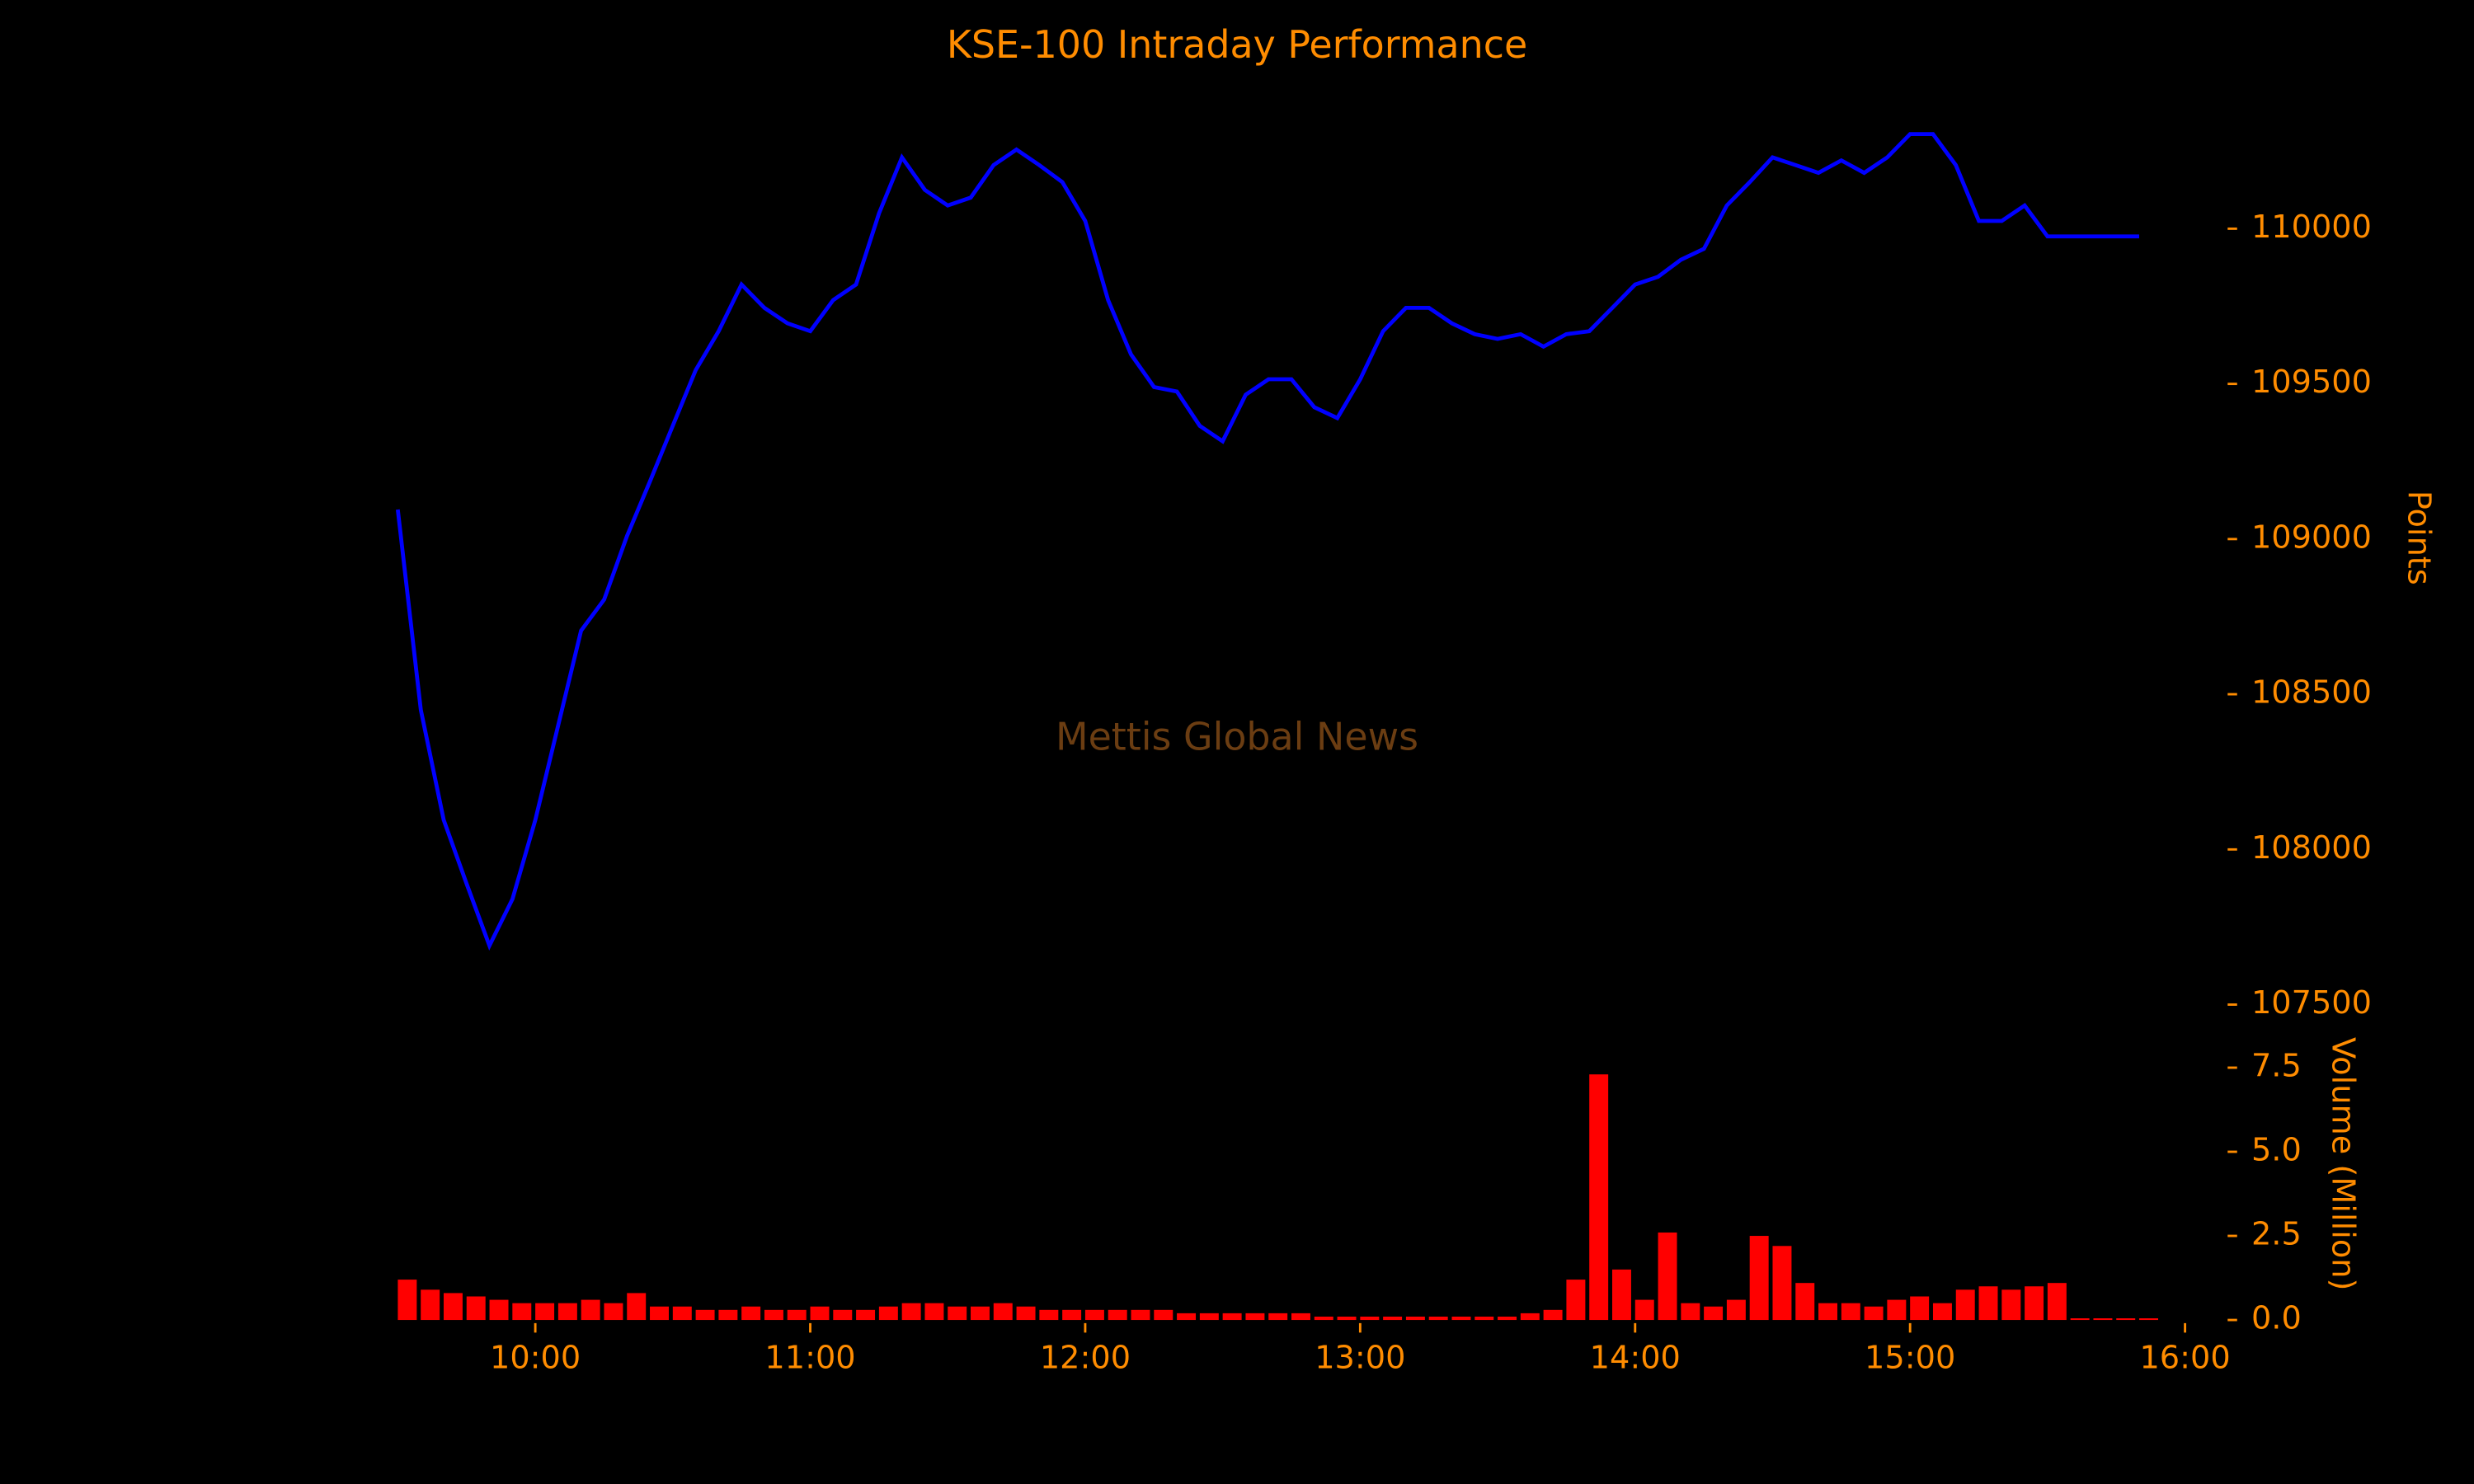 The width and height of the screenshot is (2474, 1484). What do you see at coordinates (2276, 1318) in the screenshot?
I see `y-tick-label: 0.0` at bounding box center [2276, 1318].